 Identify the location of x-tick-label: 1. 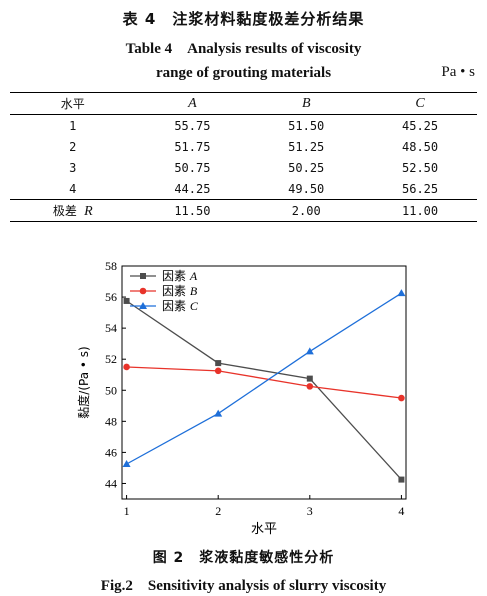
(127, 511).